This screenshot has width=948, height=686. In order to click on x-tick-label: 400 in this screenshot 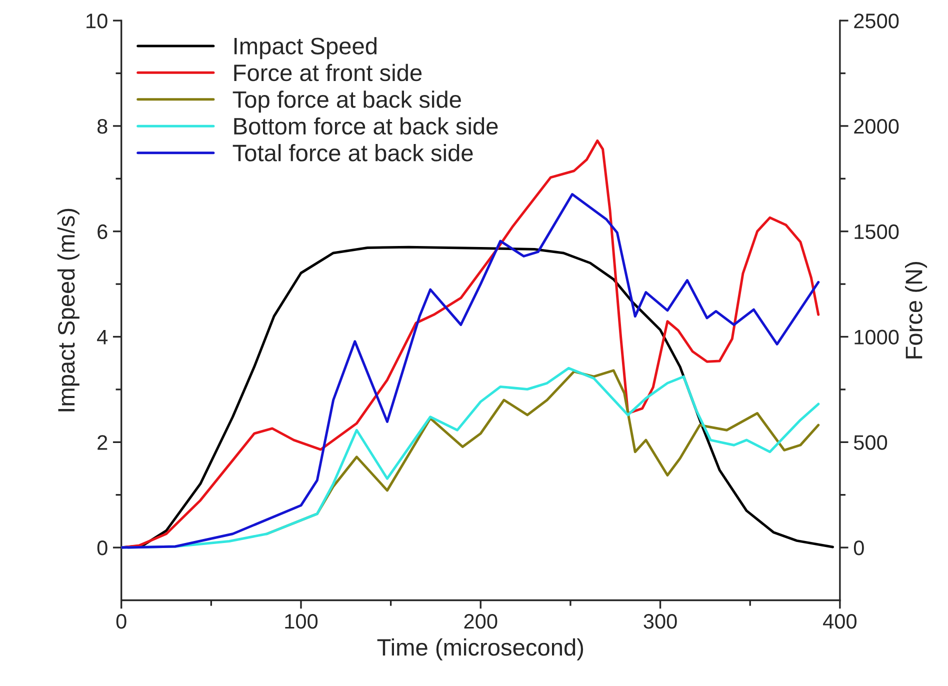, I will do `click(839, 621)`.